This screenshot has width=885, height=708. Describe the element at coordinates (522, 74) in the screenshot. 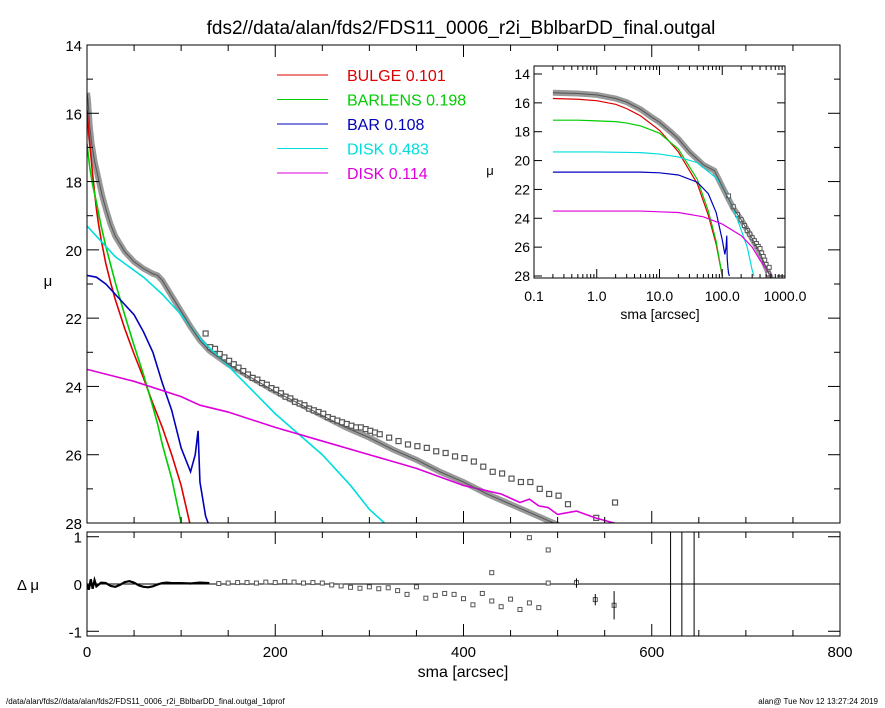

I see `inset-y-tick-label: 14` at that location.